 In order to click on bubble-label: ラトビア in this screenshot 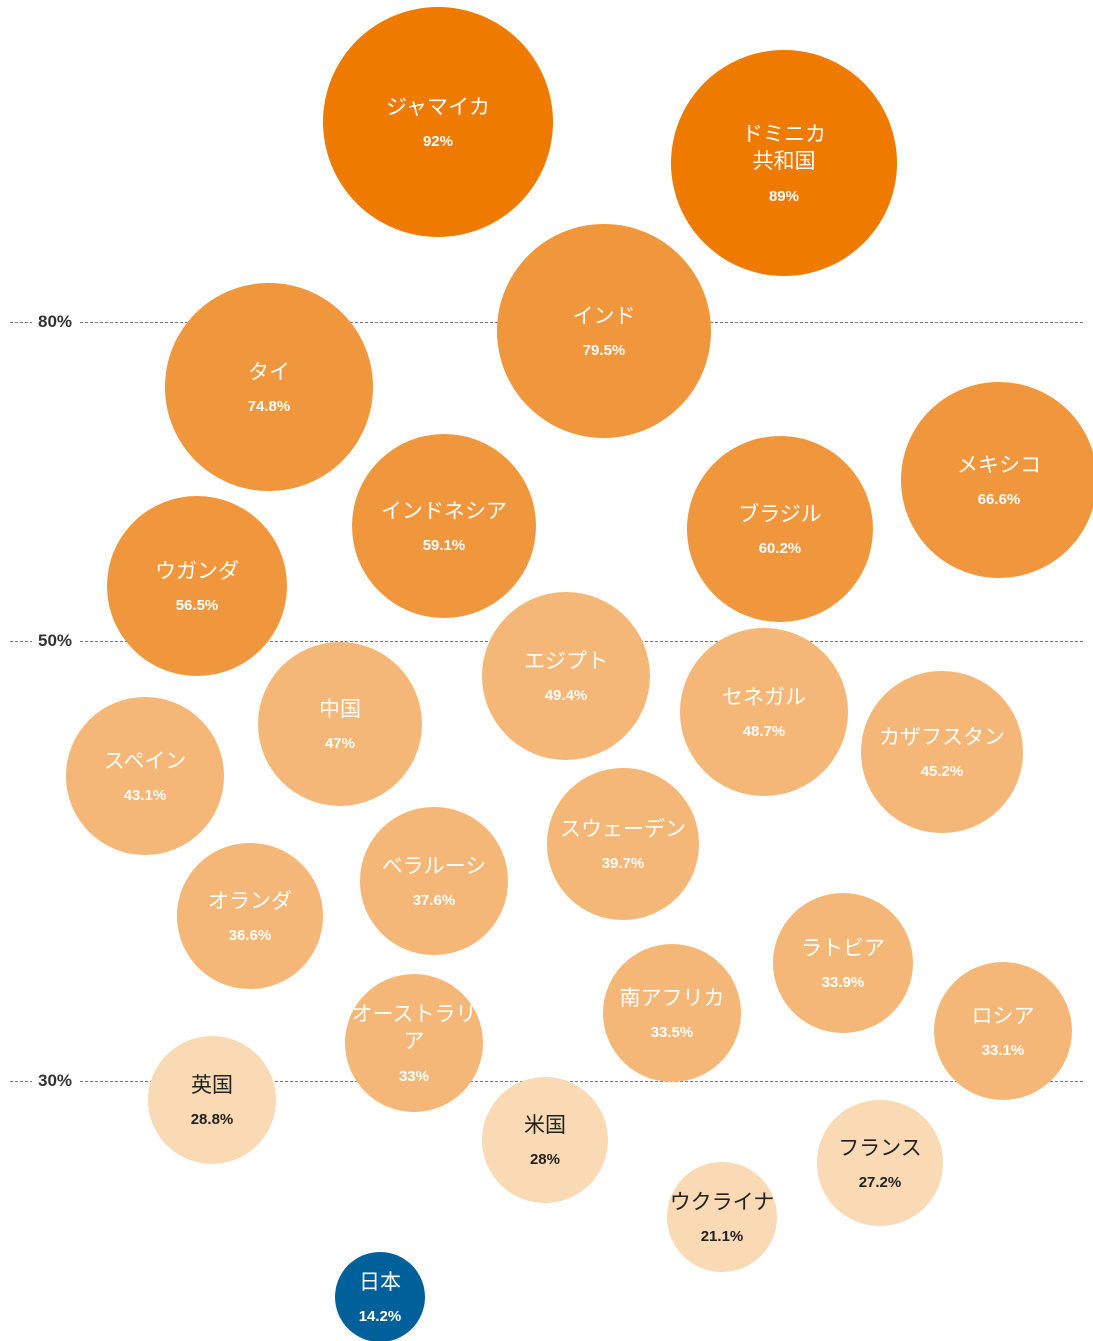, I will do `click(842, 948)`.